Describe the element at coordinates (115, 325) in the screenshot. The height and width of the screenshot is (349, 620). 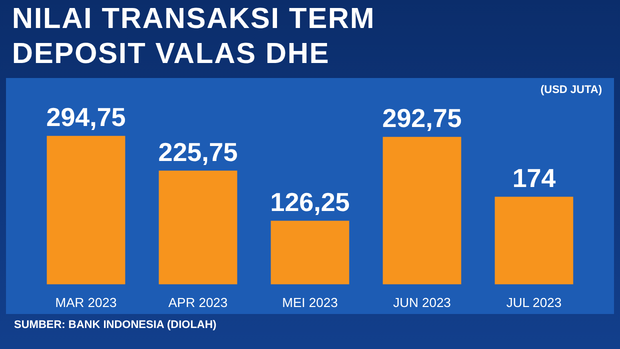
I see `text: SUMBER: BANK INDONESIA (DIOLAH)` at that location.